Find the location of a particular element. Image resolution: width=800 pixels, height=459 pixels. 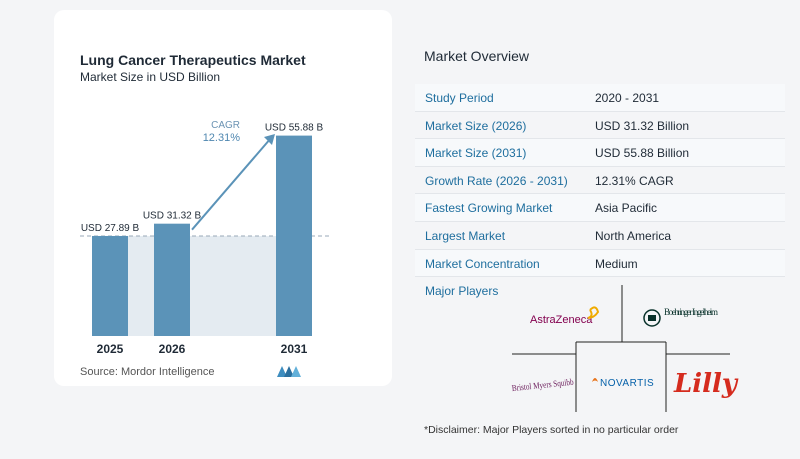

player-bms-text: Bristol Myers Squibb is located at coordinates (542, 385).